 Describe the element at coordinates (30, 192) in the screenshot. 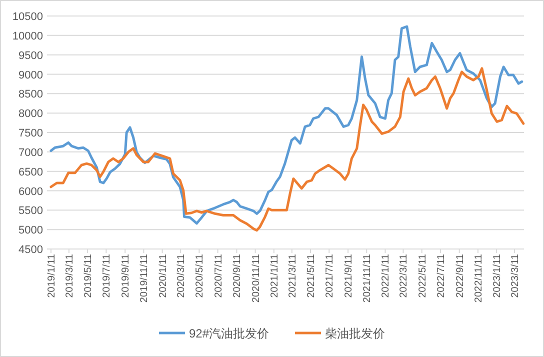

I see `y-tick-label: 6000` at that location.